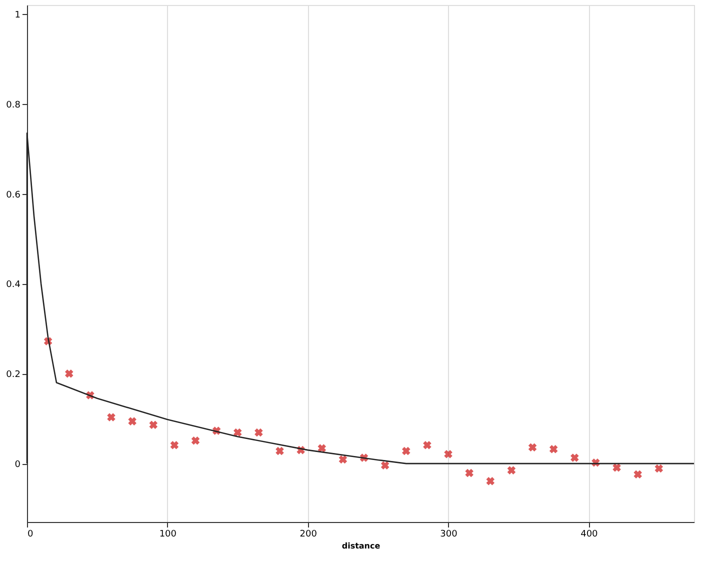  I want to click on y-tick-label: 0.6, so click(13, 195).